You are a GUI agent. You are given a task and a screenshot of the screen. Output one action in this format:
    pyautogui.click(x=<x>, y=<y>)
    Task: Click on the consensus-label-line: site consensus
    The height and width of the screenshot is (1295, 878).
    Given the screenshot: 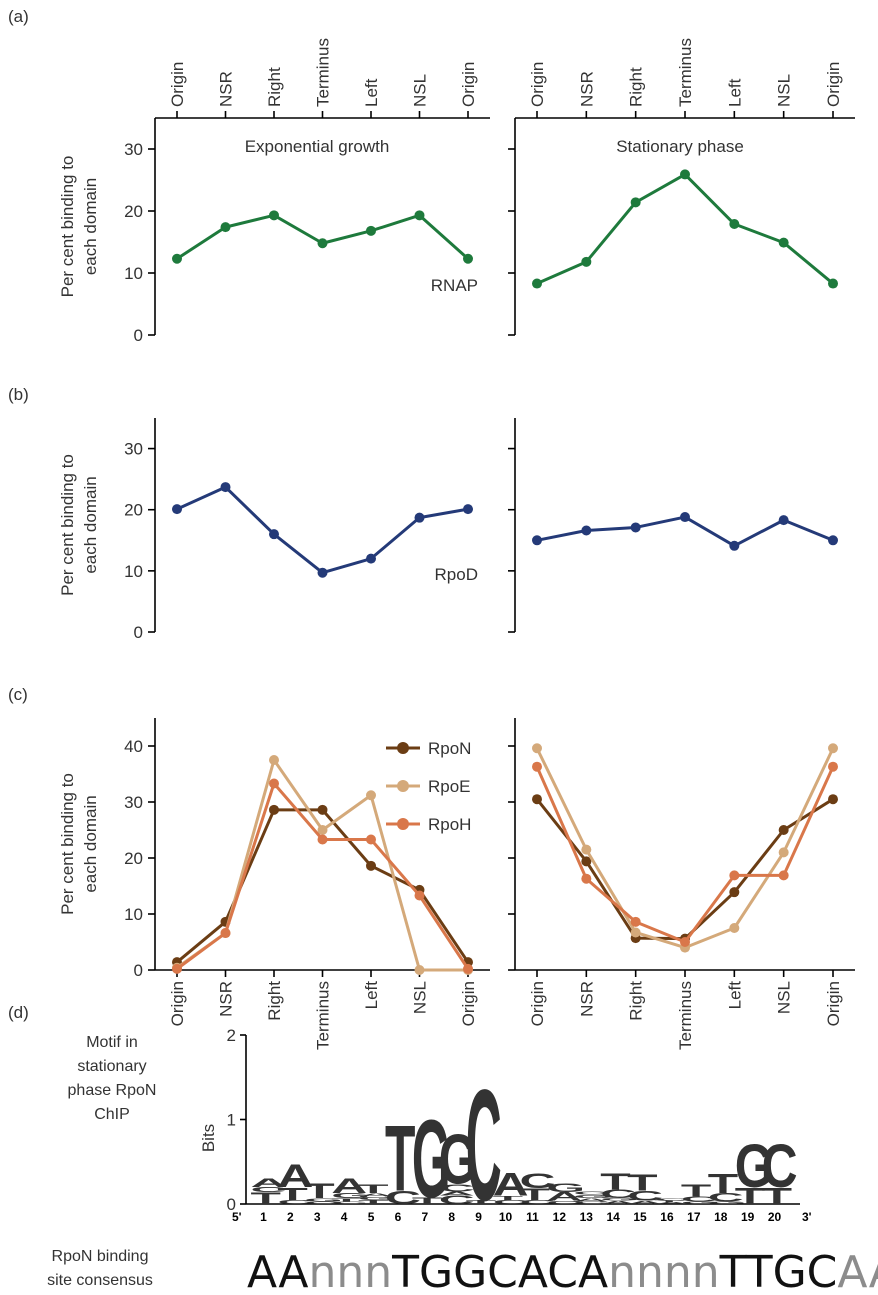 What is the action you would take?
    pyautogui.click(x=100, y=1280)
    